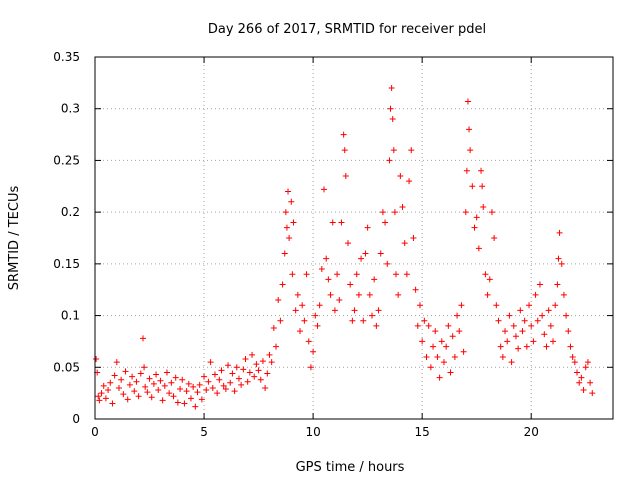 The image size is (640, 480). What do you see at coordinates (66, 367) in the screenshot?
I see `y-tick-label: 0.05` at bounding box center [66, 367].